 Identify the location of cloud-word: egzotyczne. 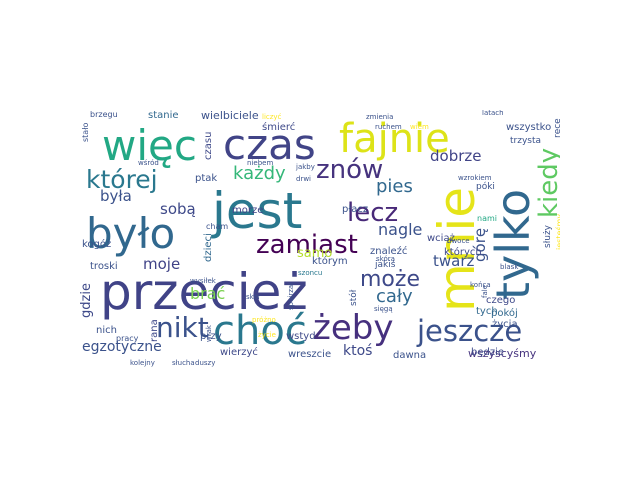
(122, 347).